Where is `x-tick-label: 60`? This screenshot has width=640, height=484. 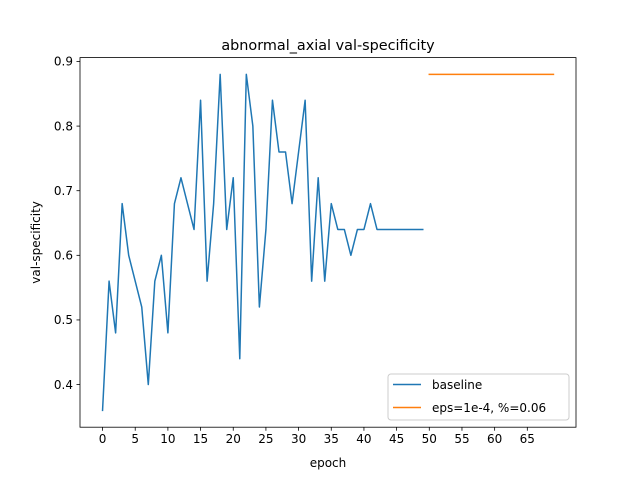 x-tick-label: 60 is located at coordinates (494, 439).